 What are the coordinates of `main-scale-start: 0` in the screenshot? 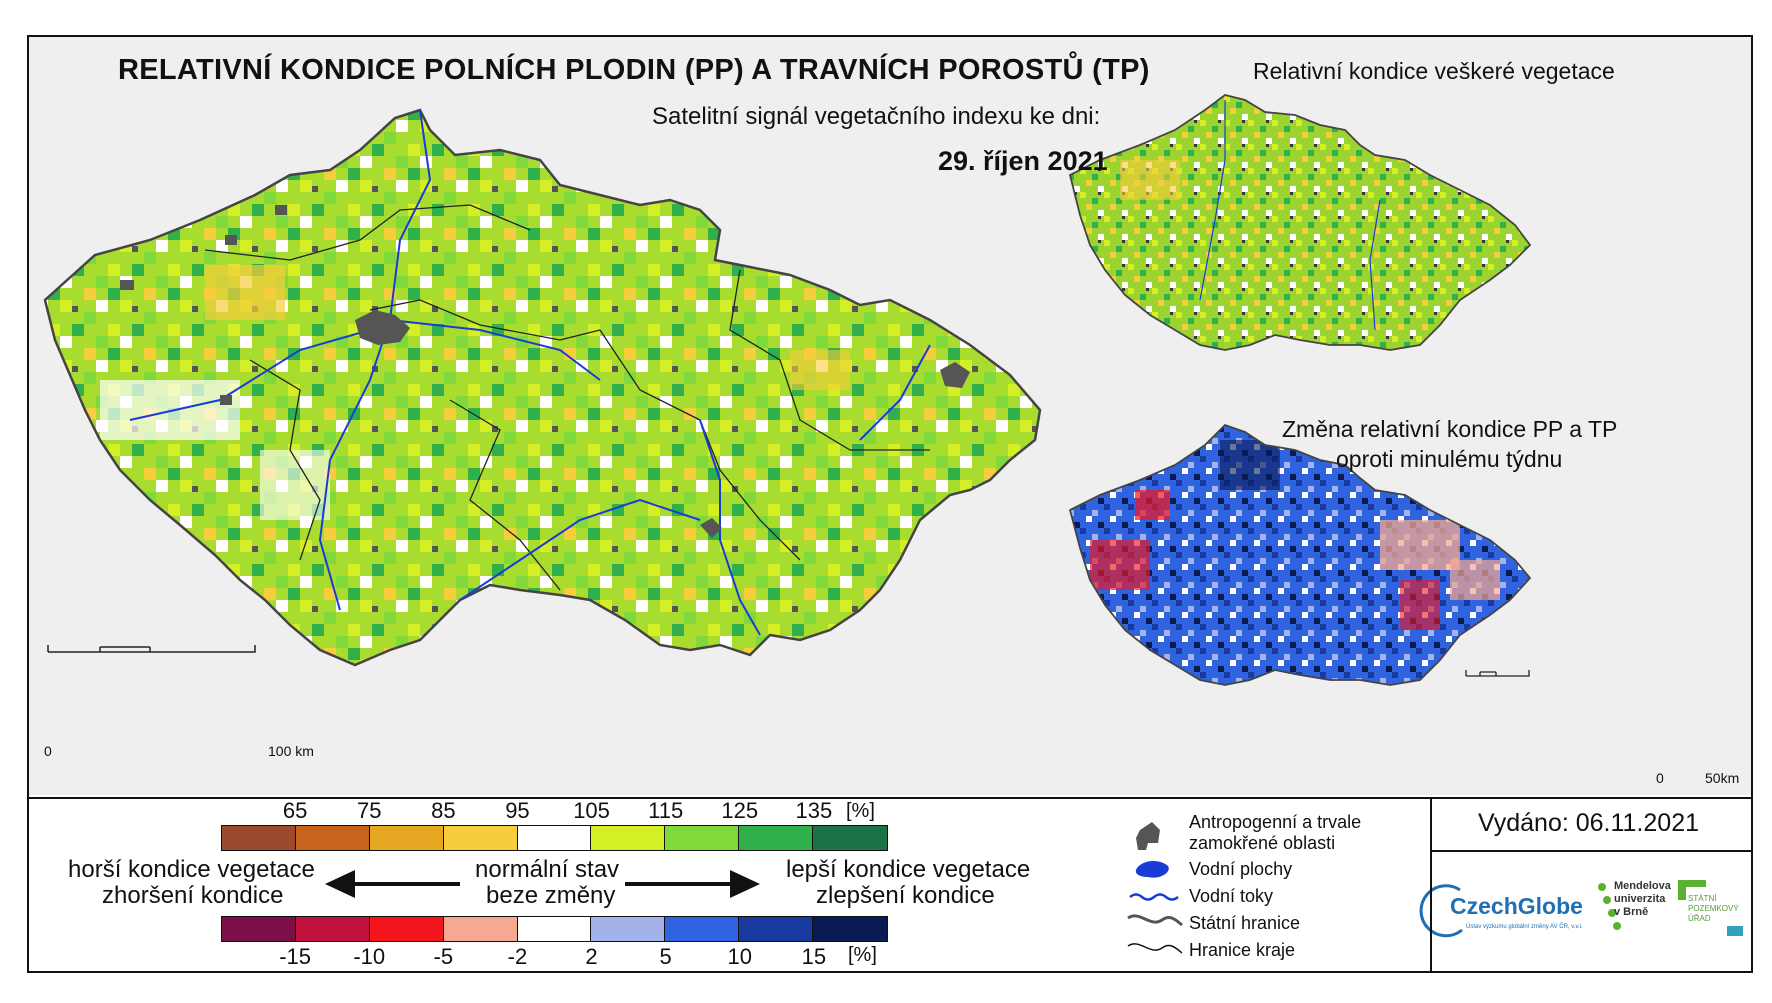 It's located at (48, 751).